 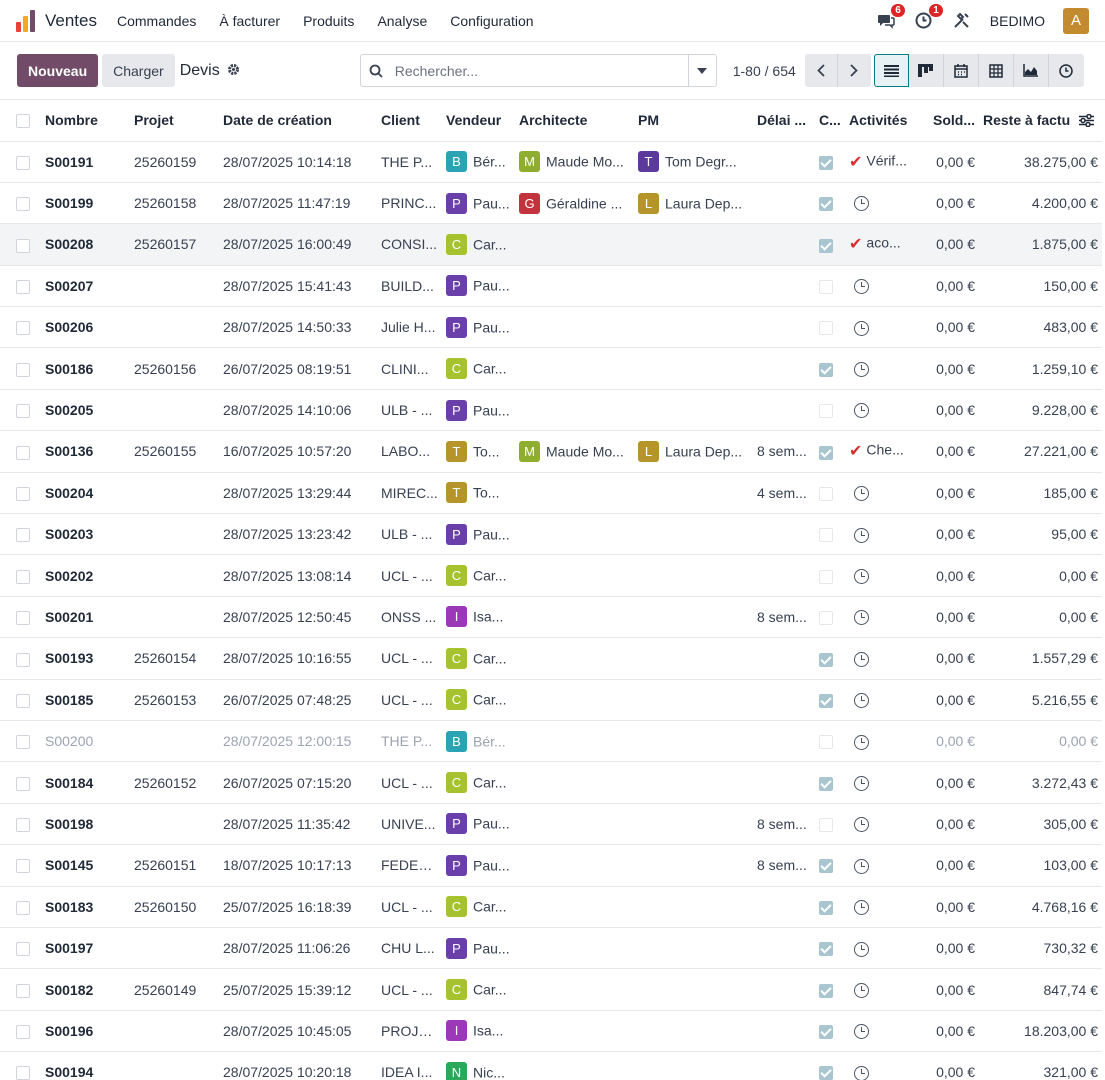 I want to click on pager-value: 1-80 / 654, so click(x=764, y=70).